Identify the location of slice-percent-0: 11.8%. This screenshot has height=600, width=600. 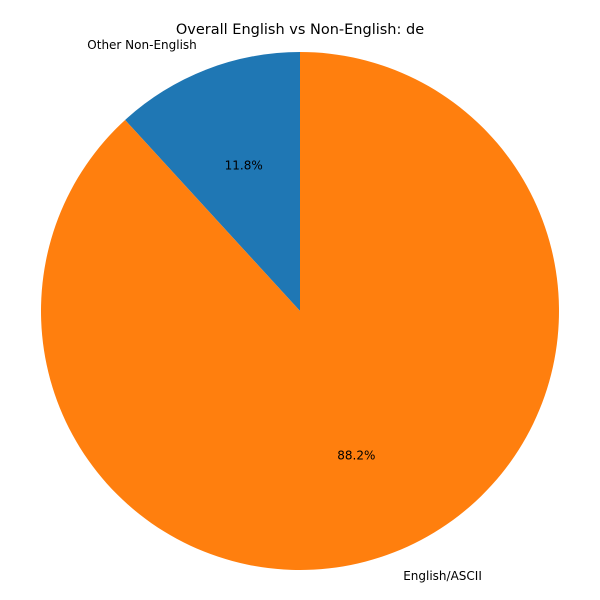
(244, 166).